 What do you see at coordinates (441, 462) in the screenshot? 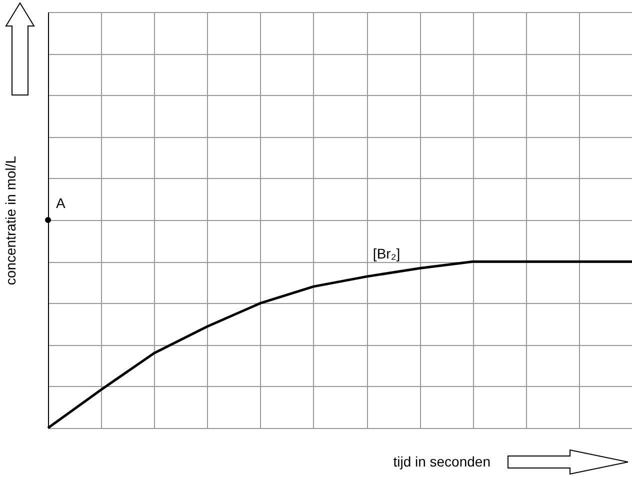
I see `x-axis-title: tijd in seconden` at bounding box center [441, 462].